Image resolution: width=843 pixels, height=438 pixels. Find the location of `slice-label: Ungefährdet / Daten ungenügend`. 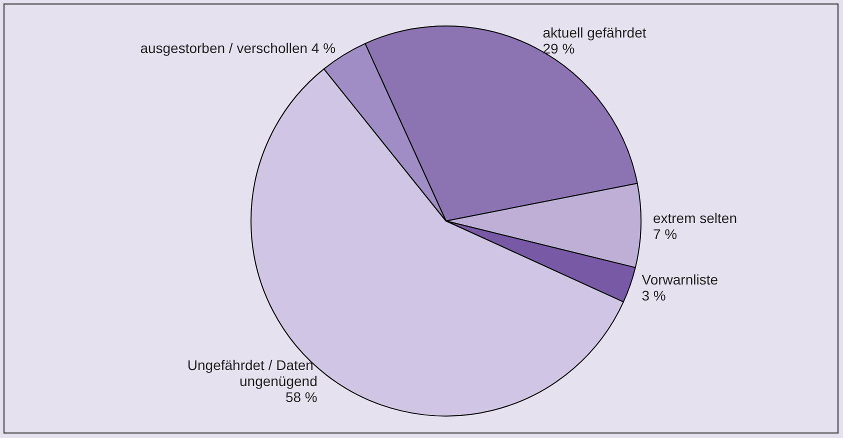

slice-label: Ungefährdet / Daten ungenügend is located at coordinates (252, 373).